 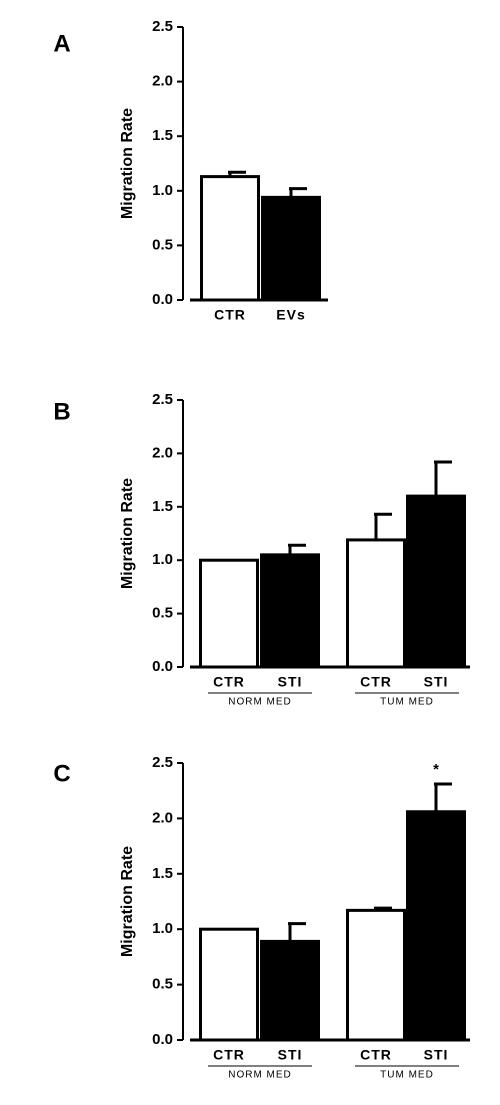 I want to click on x-tick-label: EVs, so click(x=290, y=315).